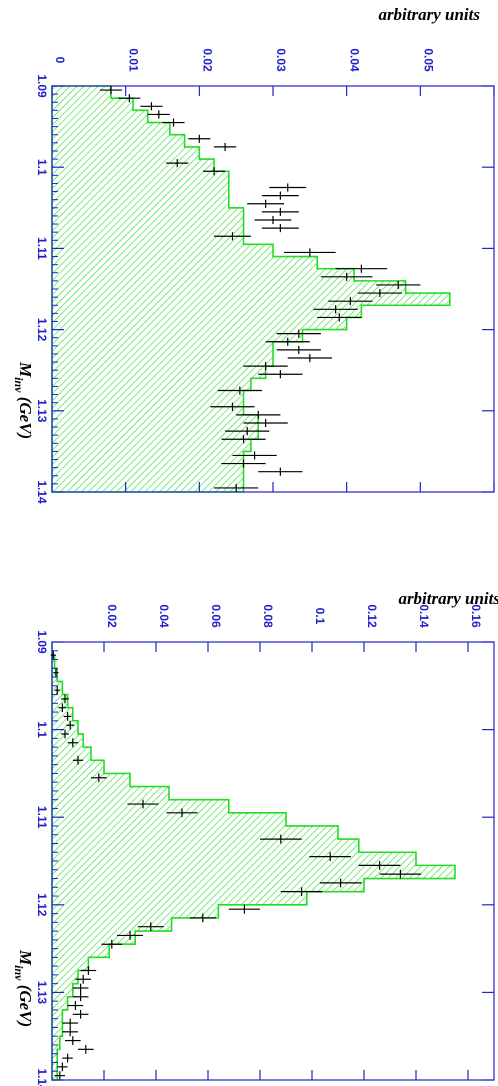 The image size is (498, 1086). I want to click on panel-2-xlabel-sub: inv, so click(19, 973).